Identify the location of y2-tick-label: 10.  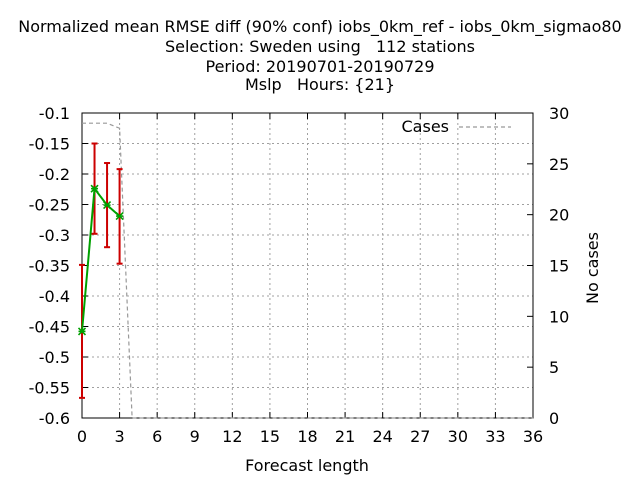
(559, 316).